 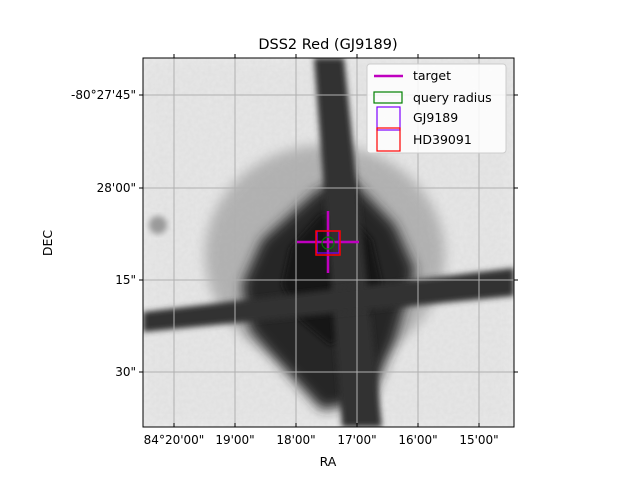 What do you see at coordinates (174, 440) in the screenshot?
I see `x-tick-label: 84°20'00"` at bounding box center [174, 440].